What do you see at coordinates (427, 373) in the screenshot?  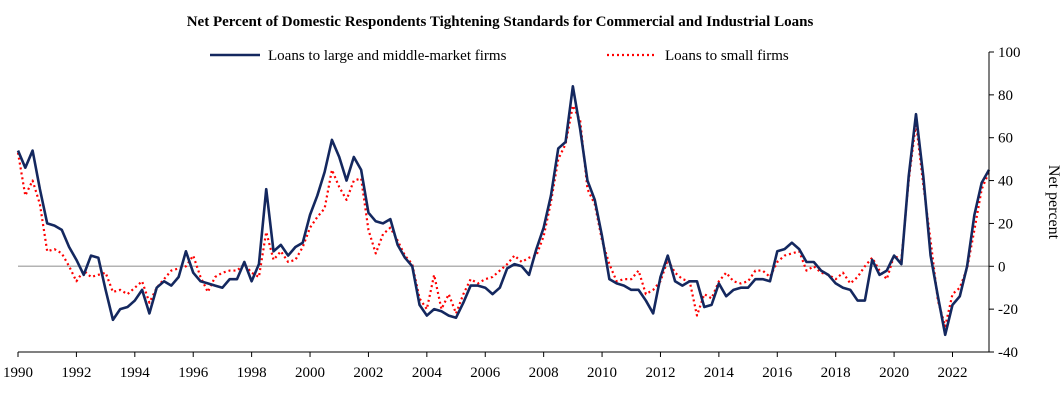 I see `x-tick-label: 2004` at bounding box center [427, 373].